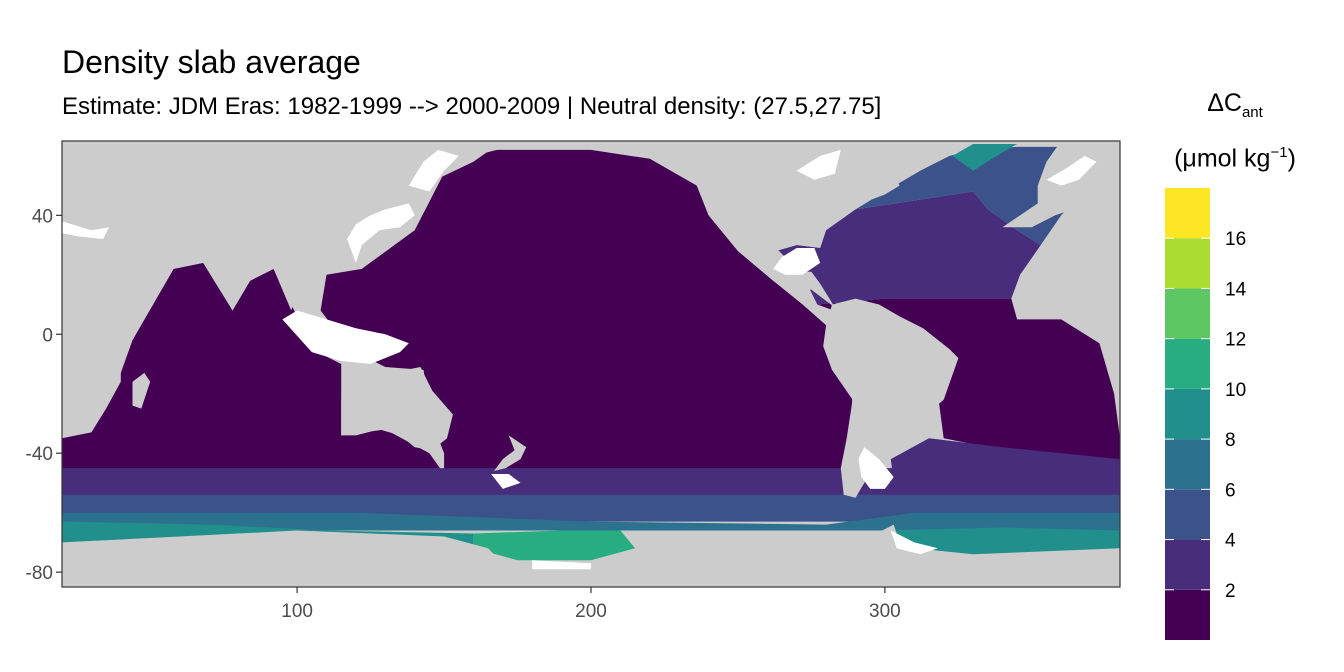 The height and width of the screenshot is (672, 1344). I want to click on legend-title: ΔCant, so click(1235, 108).